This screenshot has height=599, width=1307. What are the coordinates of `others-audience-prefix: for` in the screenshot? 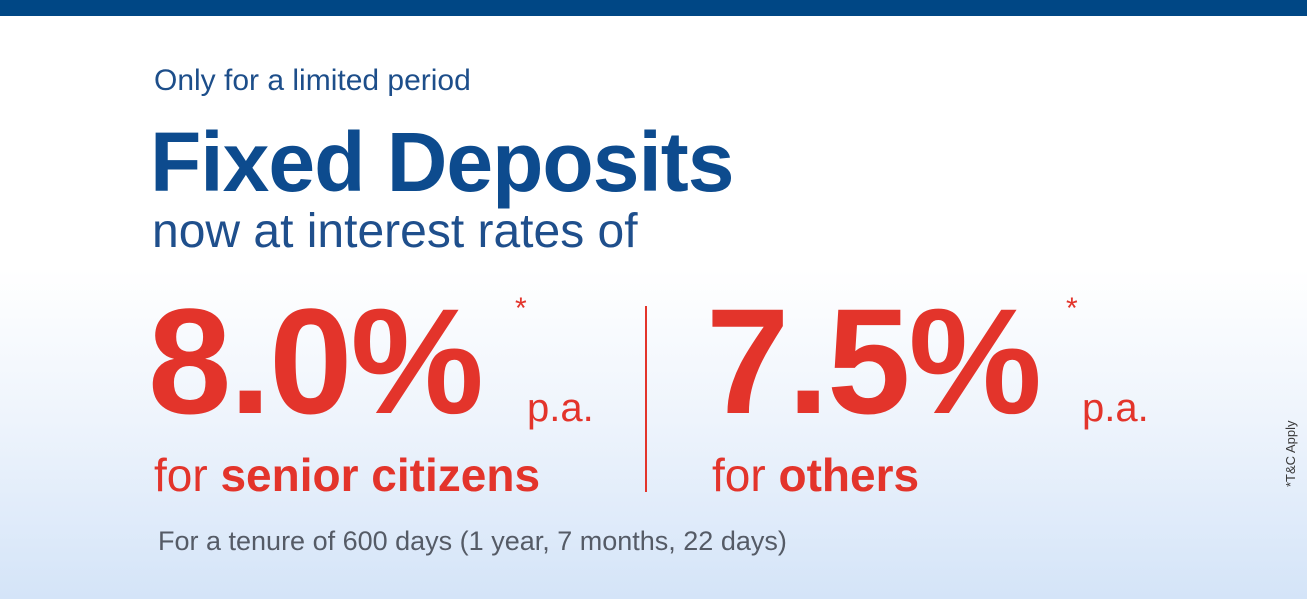 It's located at (739, 475).